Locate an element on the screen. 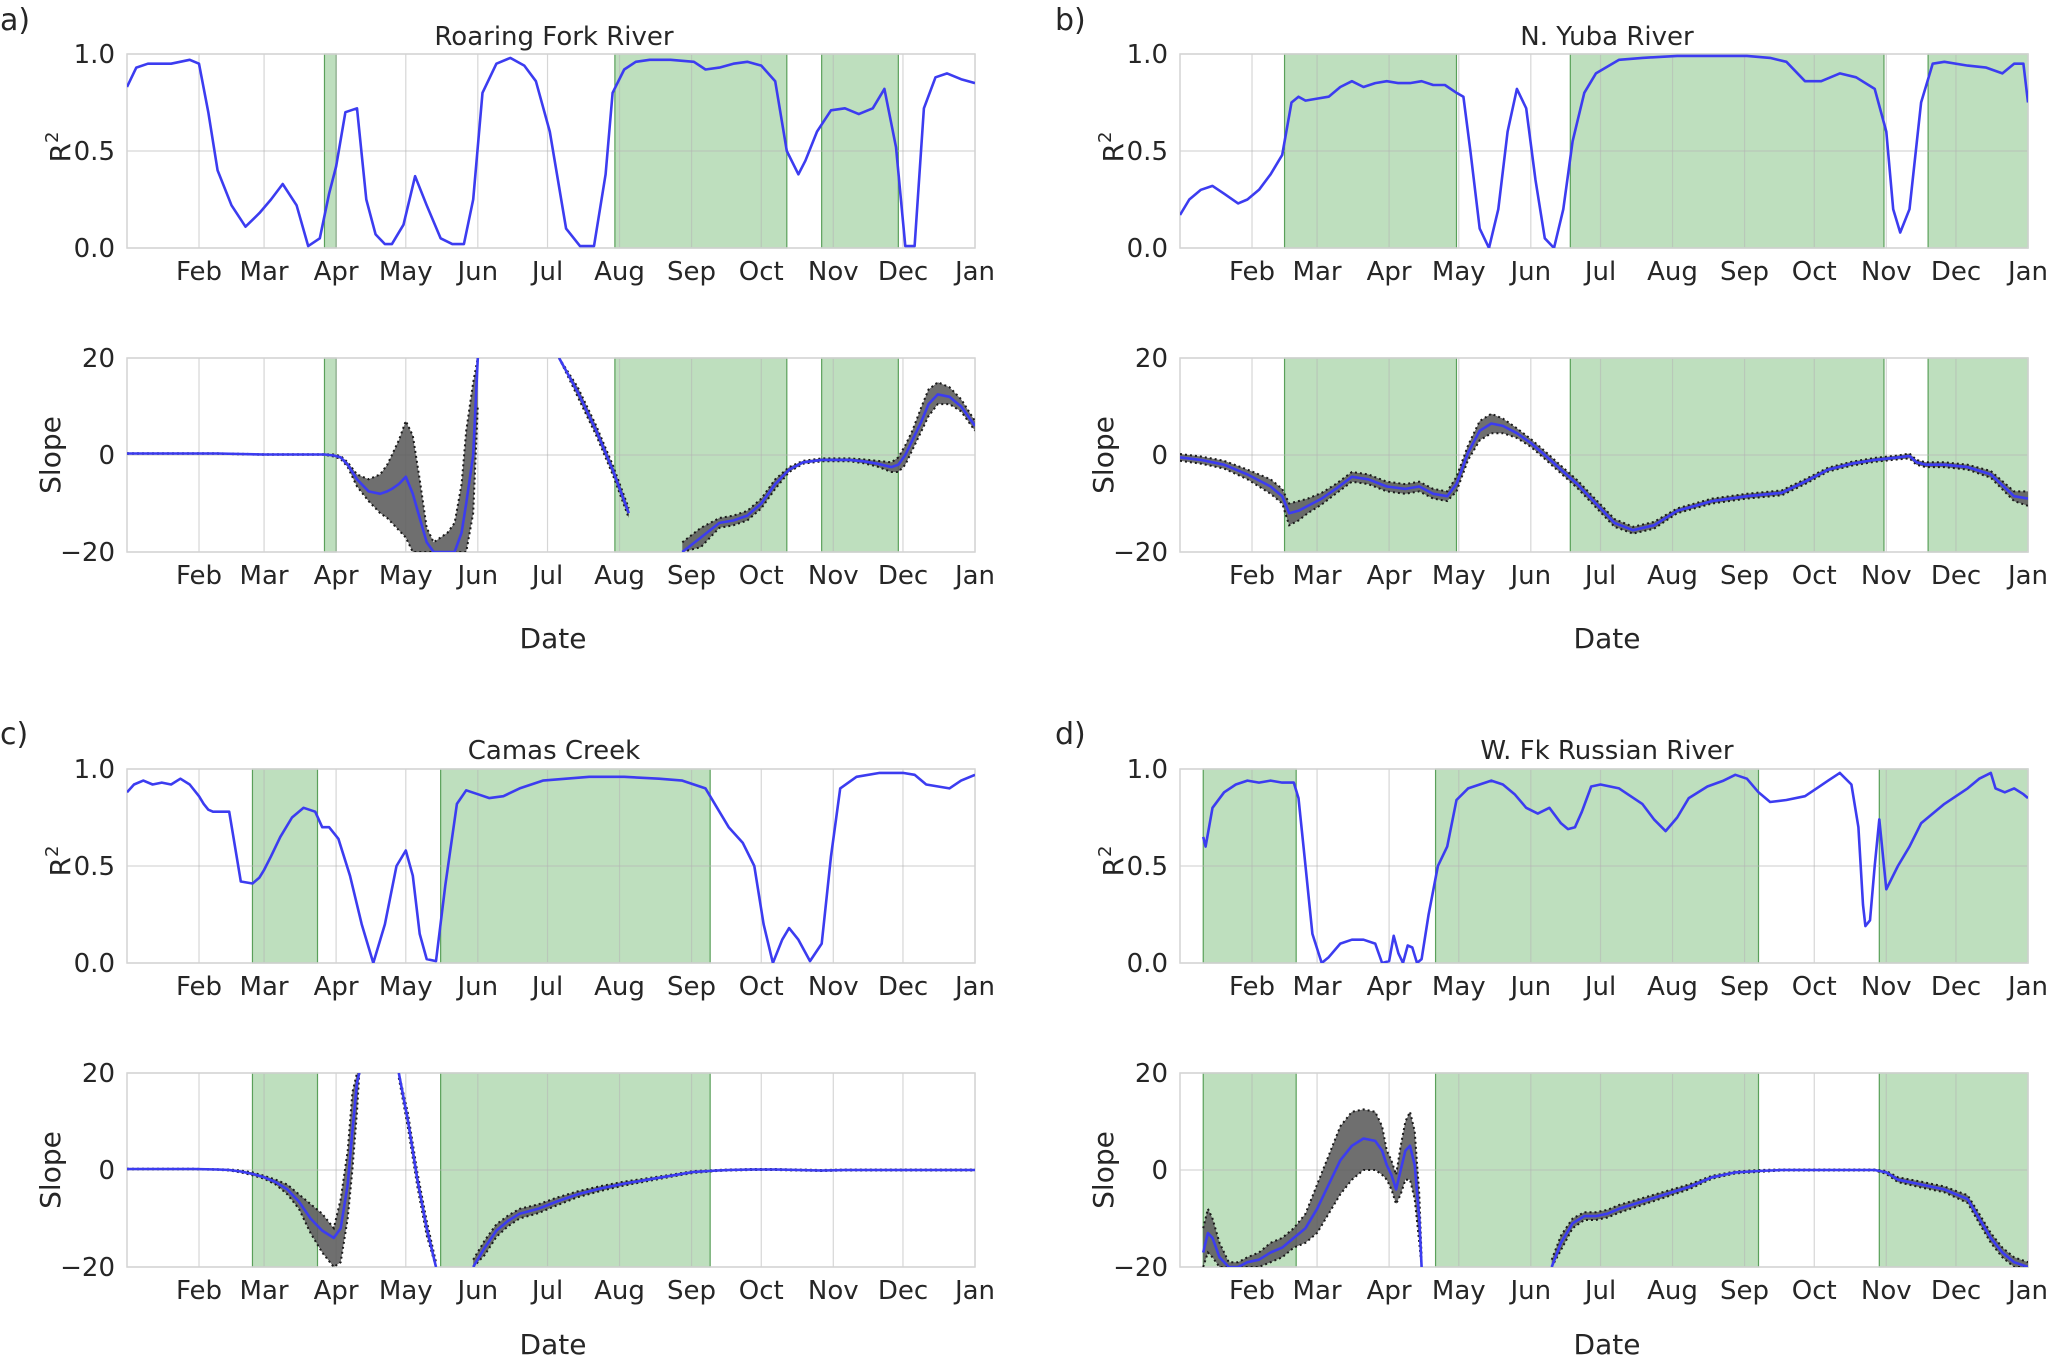 Image resolution: width=2050 pixels, height=1362 pixels. slope-axis-label-a: Slope is located at coordinates (50, 455).